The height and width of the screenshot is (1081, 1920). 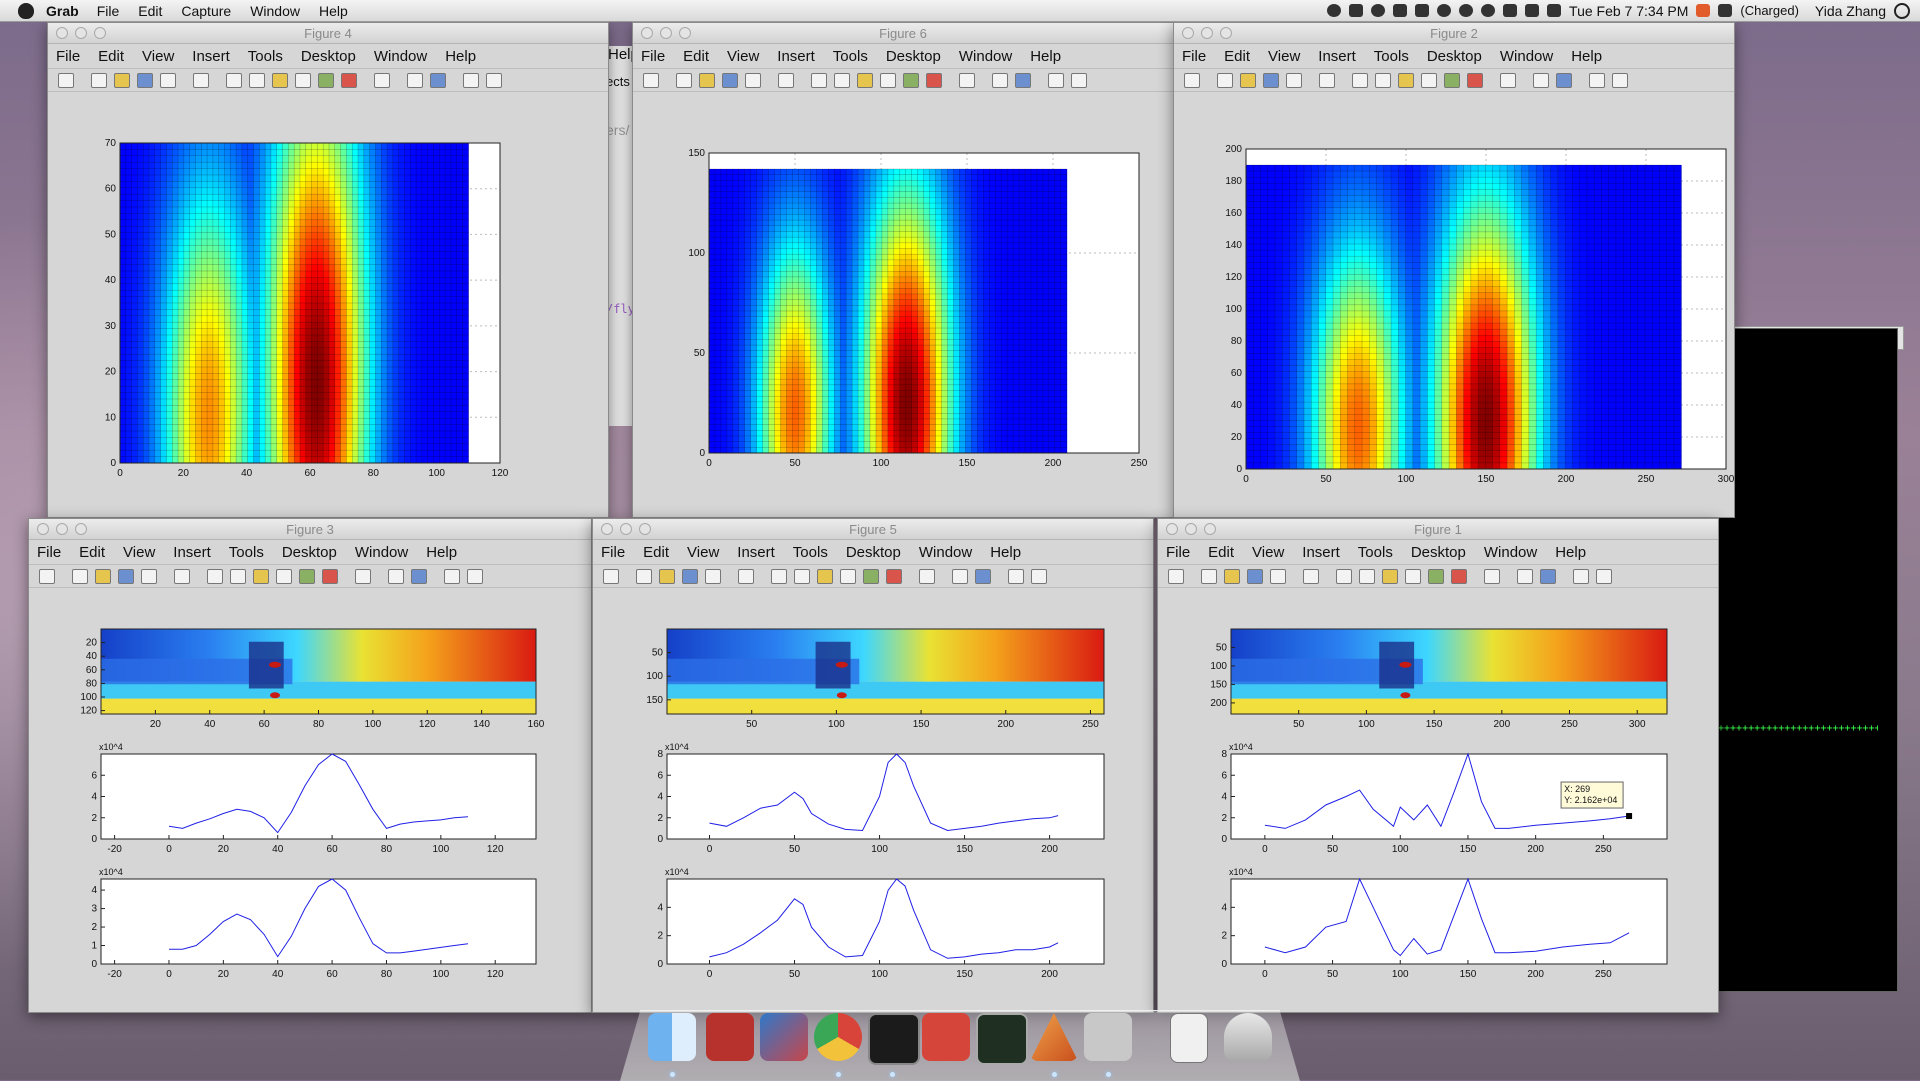 I want to click on window-titlebar: Figure 6, so click(x=903, y=33).